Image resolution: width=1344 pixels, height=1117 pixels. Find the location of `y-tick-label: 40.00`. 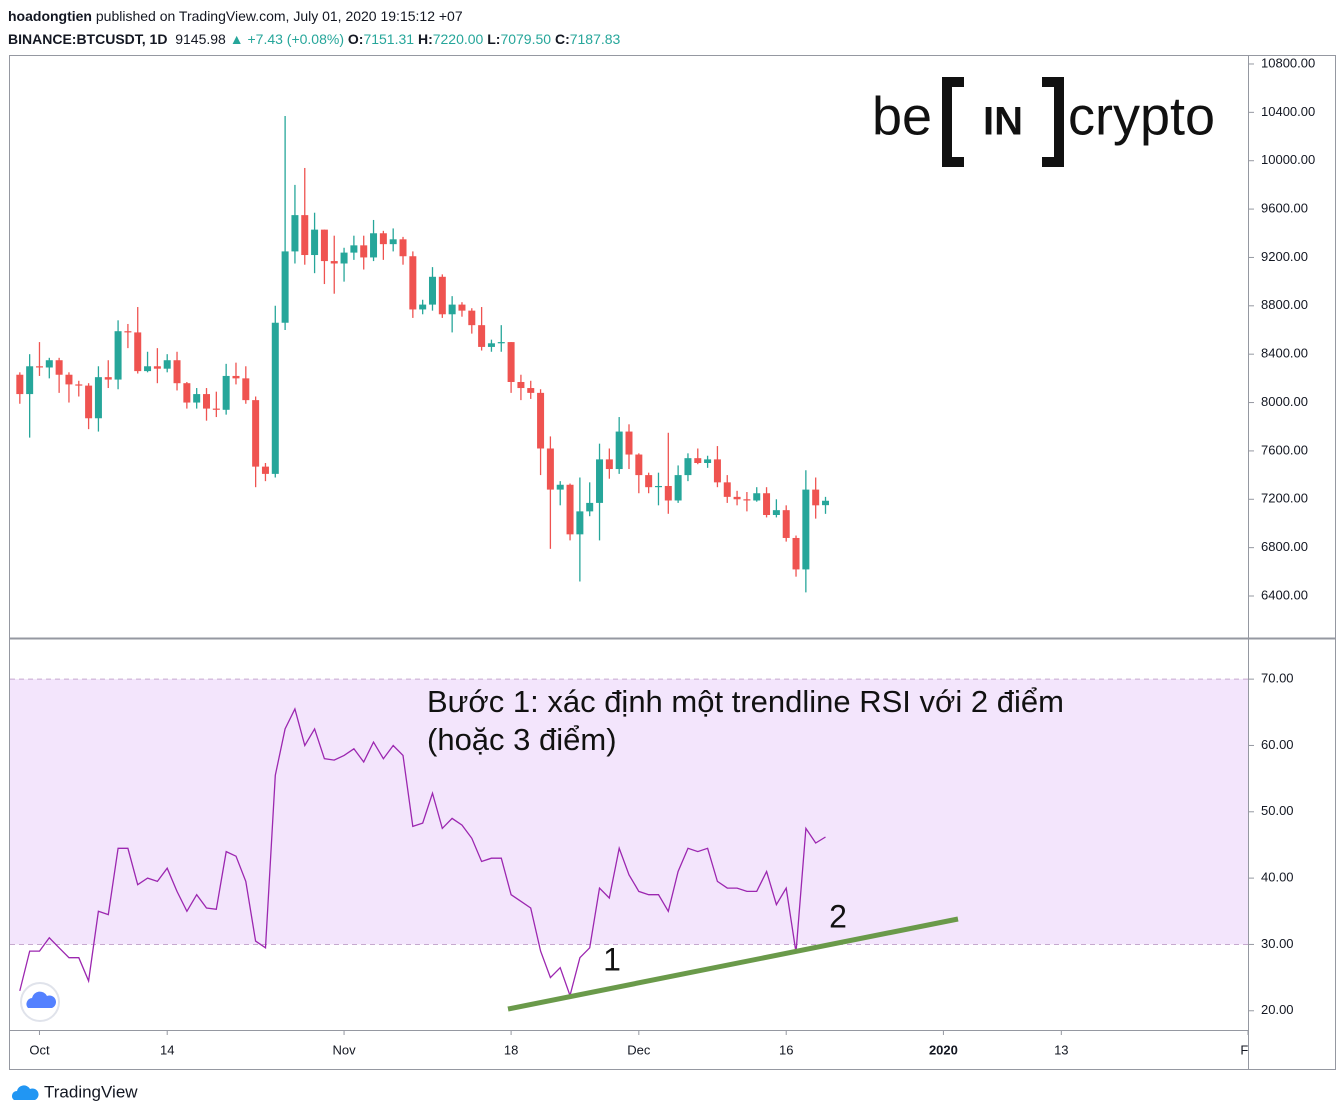

y-tick-label: 40.00 is located at coordinates (1277, 877).